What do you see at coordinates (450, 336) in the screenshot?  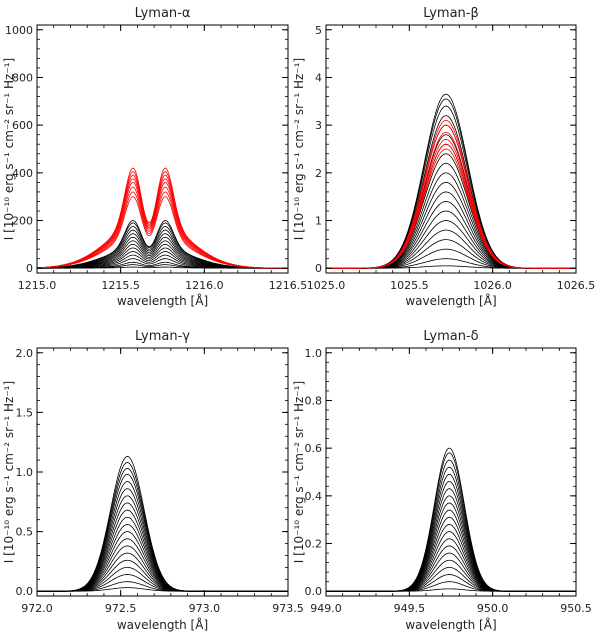 I see `panel-title: Lyman-δ` at bounding box center [450, 336].